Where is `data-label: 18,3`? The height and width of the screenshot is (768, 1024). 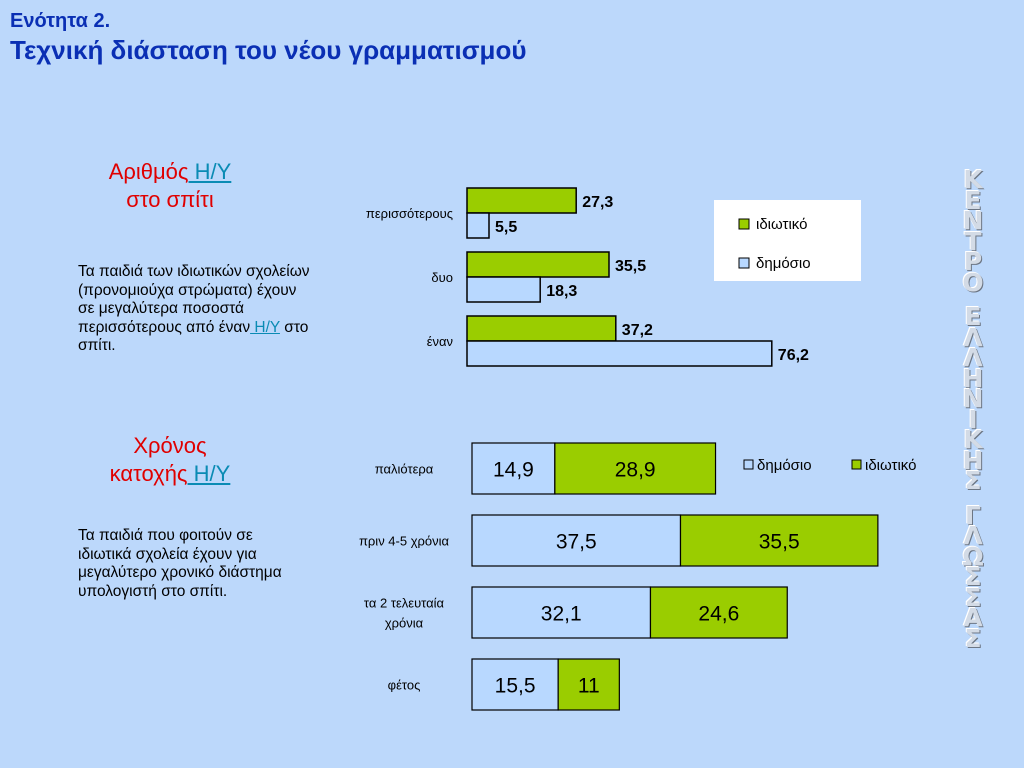 data-label: 18,3 is located at coordinates (561, 291).